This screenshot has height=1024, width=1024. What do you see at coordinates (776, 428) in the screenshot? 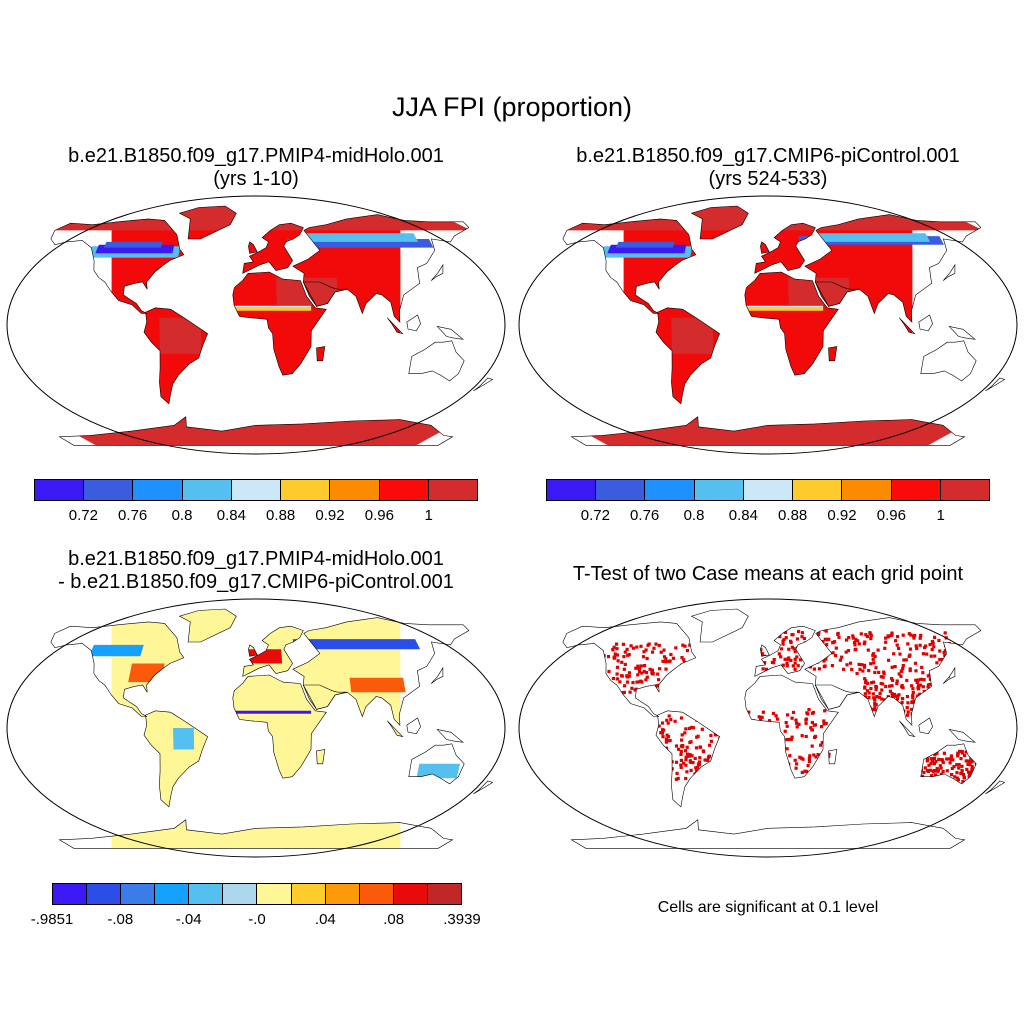
I see `antarctica-region` at bounding box center [776, 428].